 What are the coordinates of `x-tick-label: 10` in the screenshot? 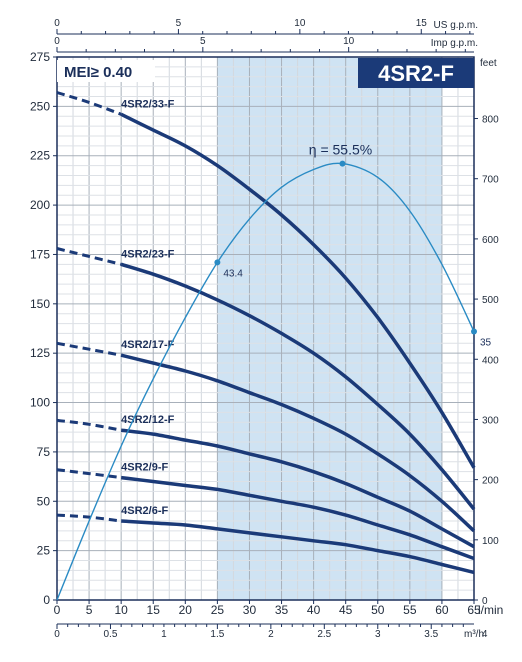 It's located at (121, 610).